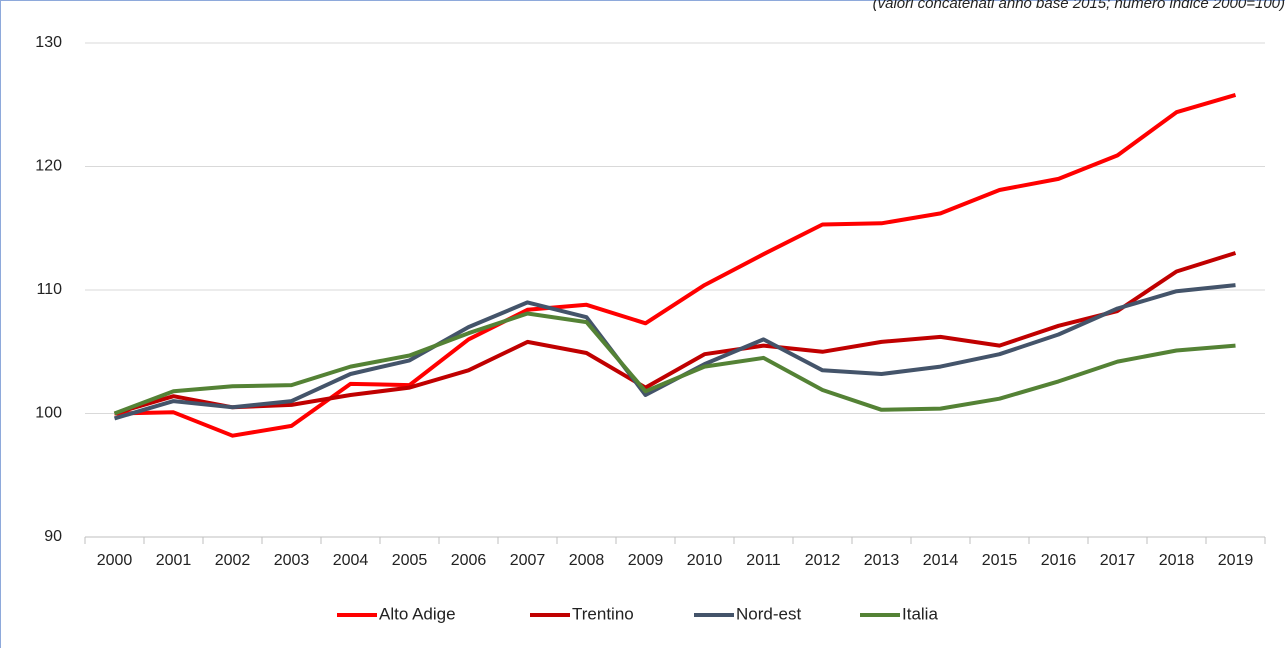  I want to click on legend-label: Italia, so click(920, 613).